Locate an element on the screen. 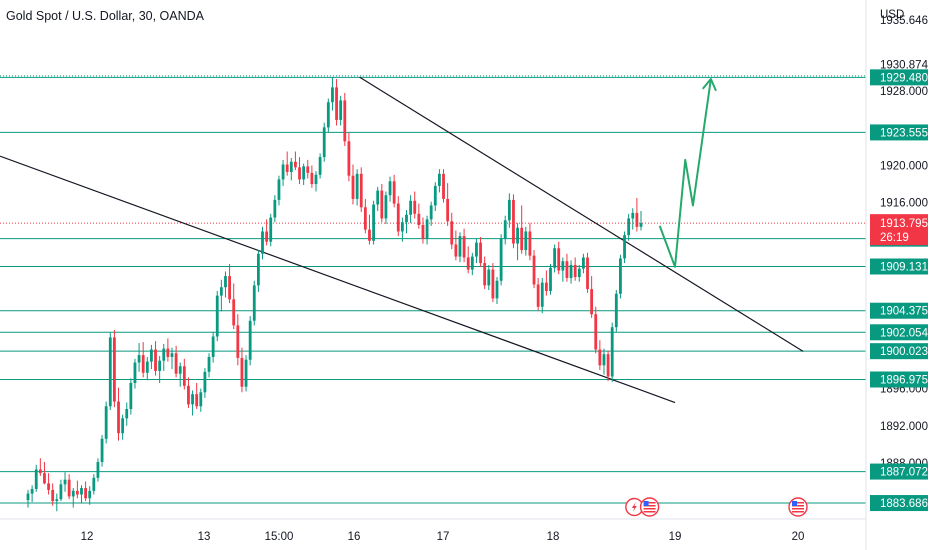 The image size is (932, 550). level-tag-label-1: 1923.555 is located at coordinates (904, 133).